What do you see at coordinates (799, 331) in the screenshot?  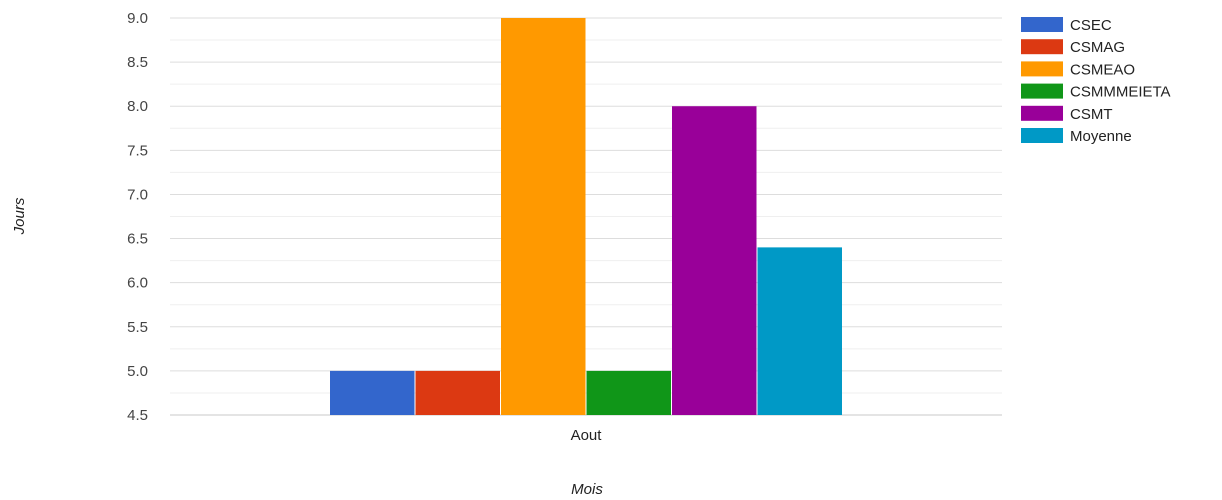 I see `bar-moyenne` at bounding box center [799, 331].